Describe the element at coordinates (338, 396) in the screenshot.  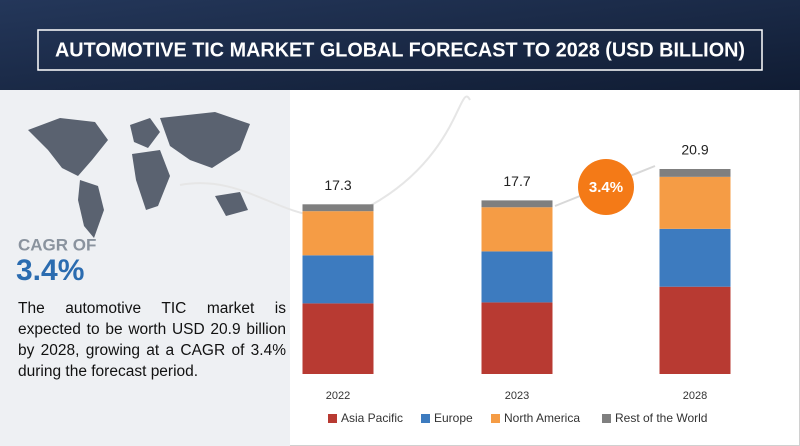
I see `x-tick-label: 2022` at that location.